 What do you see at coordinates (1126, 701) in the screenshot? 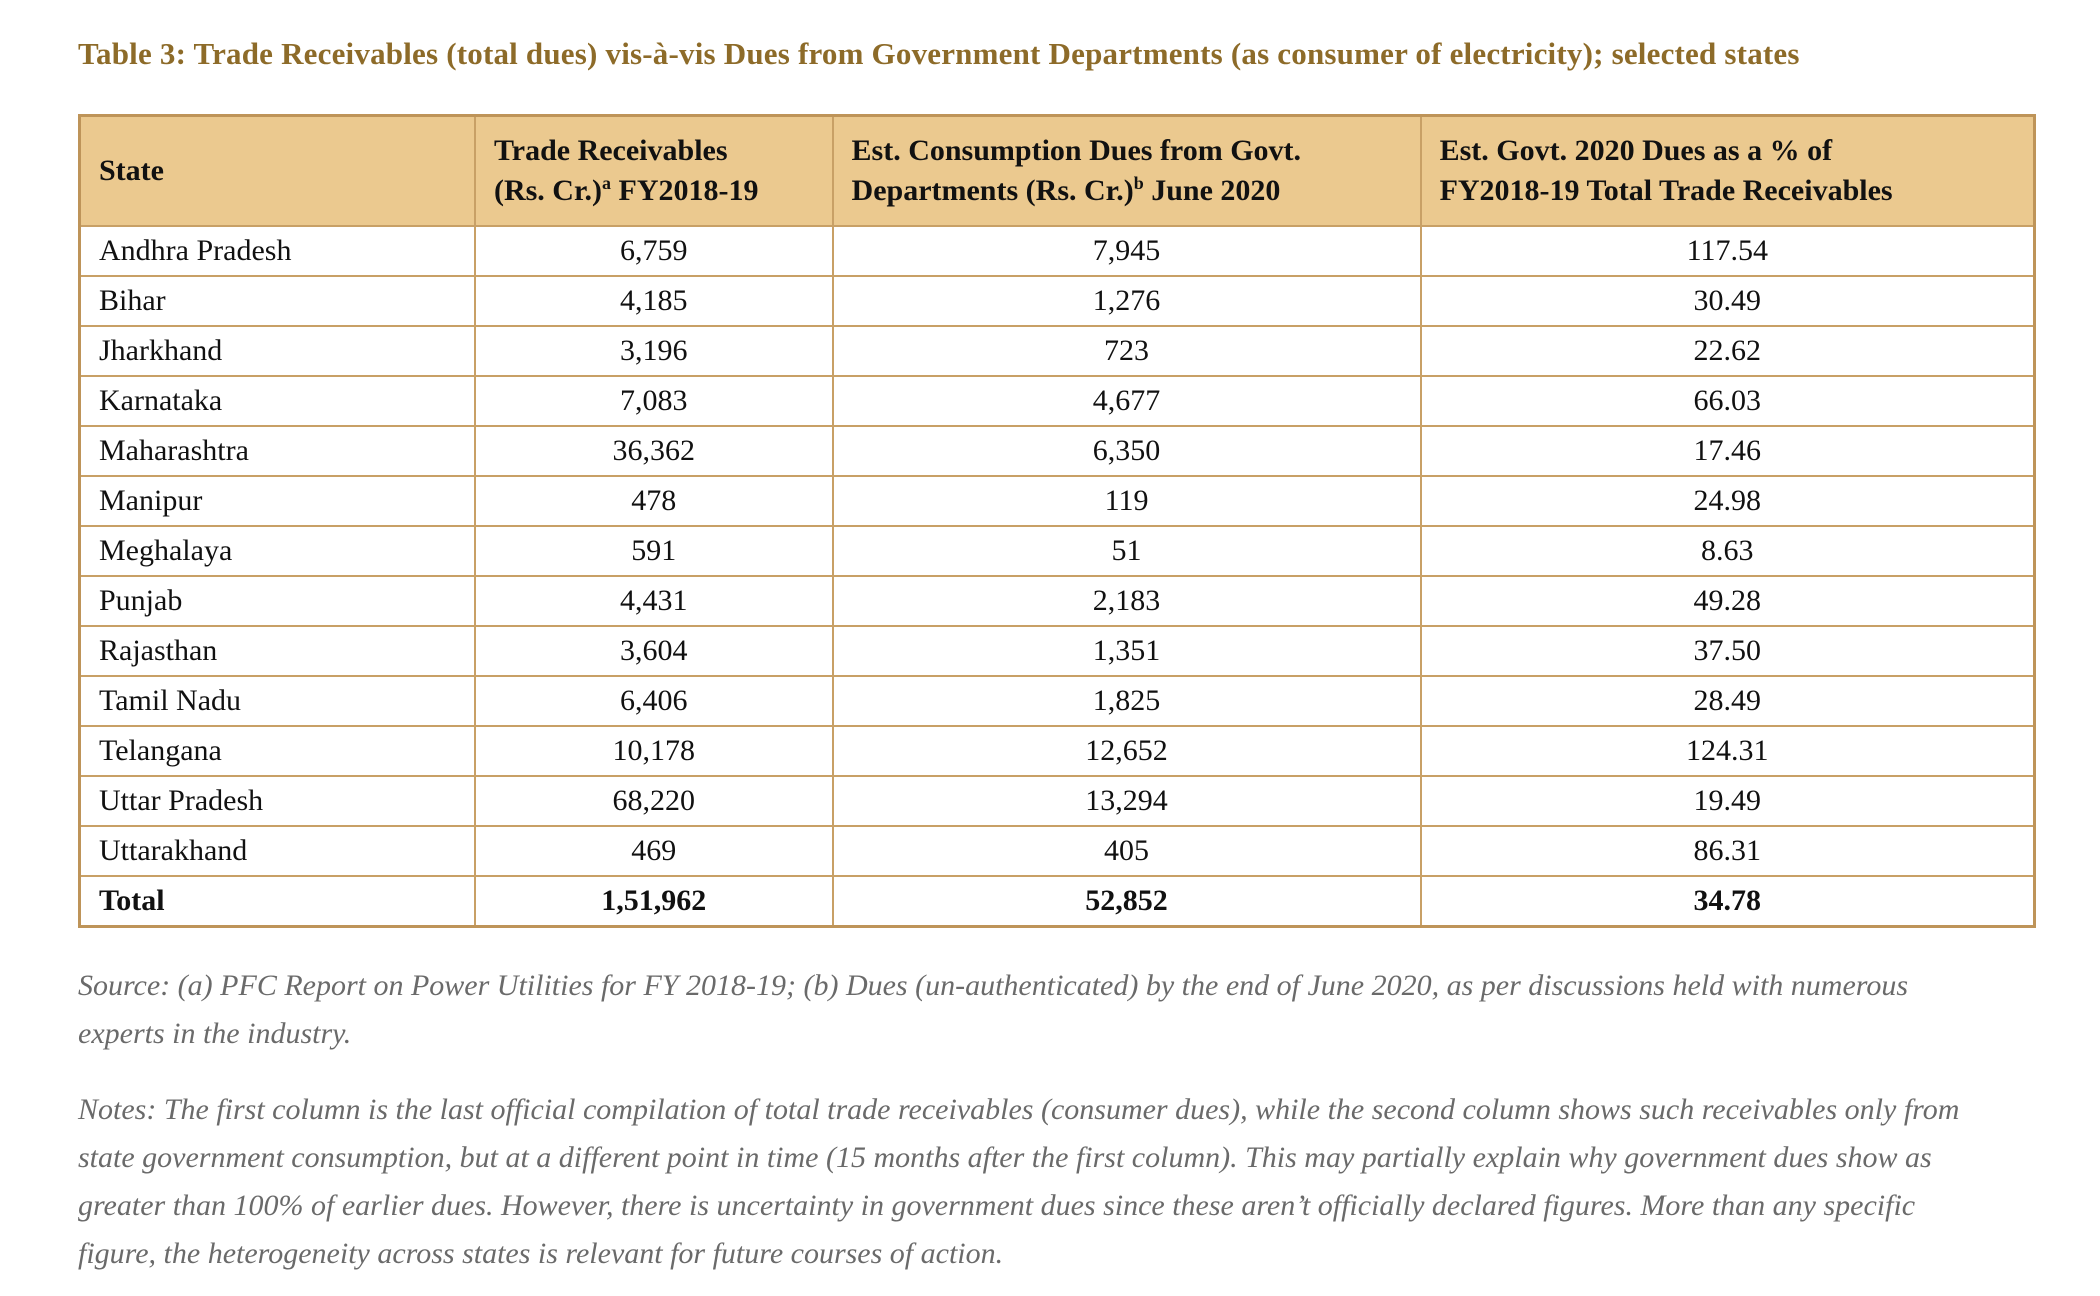
I see `govt-dues-cell: 1,825` at bounding box center [1126, 701].